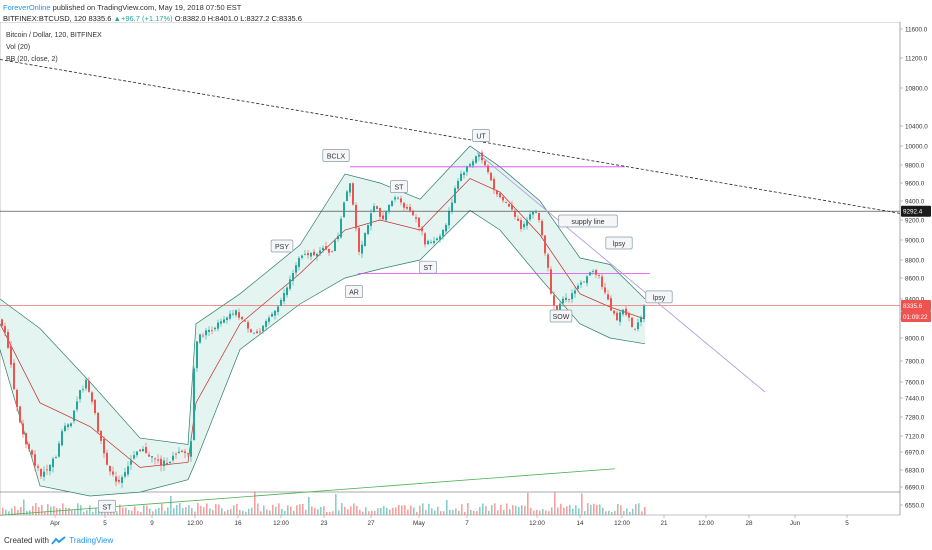  I want to click on annotation-box, so click(588, 221).